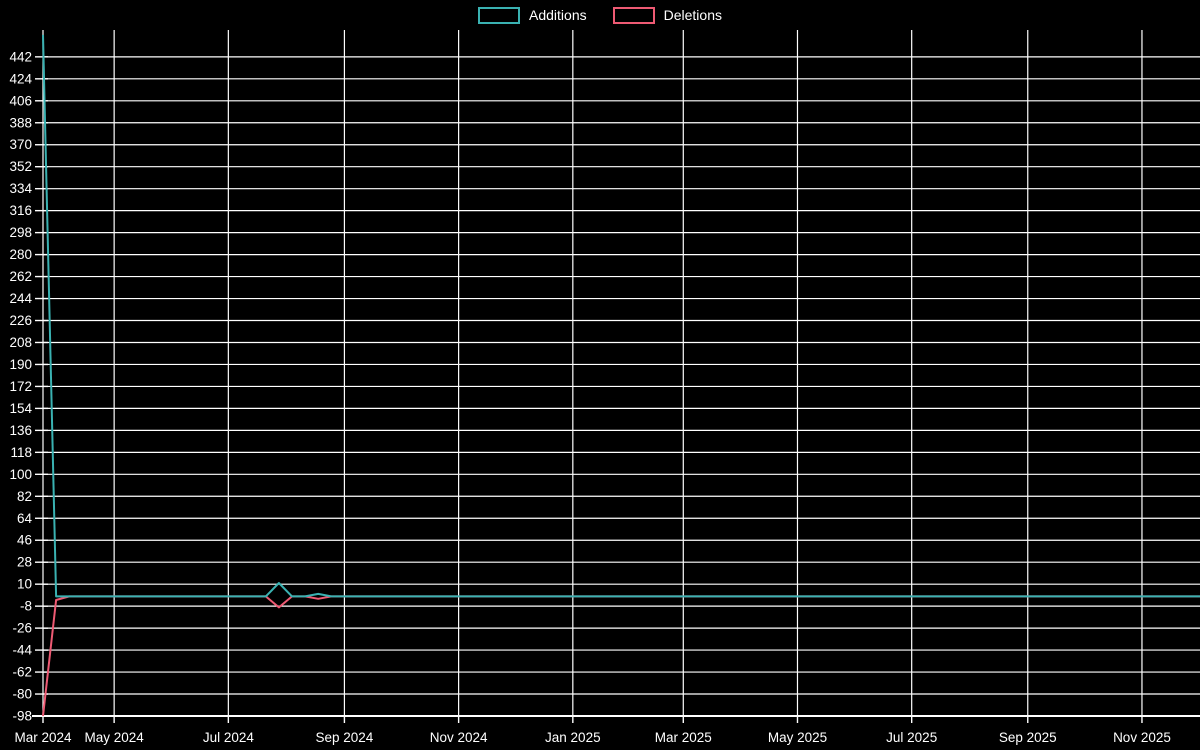 The height and width of the screenshot is (750, 1200). Describe the element at coordinates (24, 540) in the screenshot. I see `y-tick-label: 46` at that location.